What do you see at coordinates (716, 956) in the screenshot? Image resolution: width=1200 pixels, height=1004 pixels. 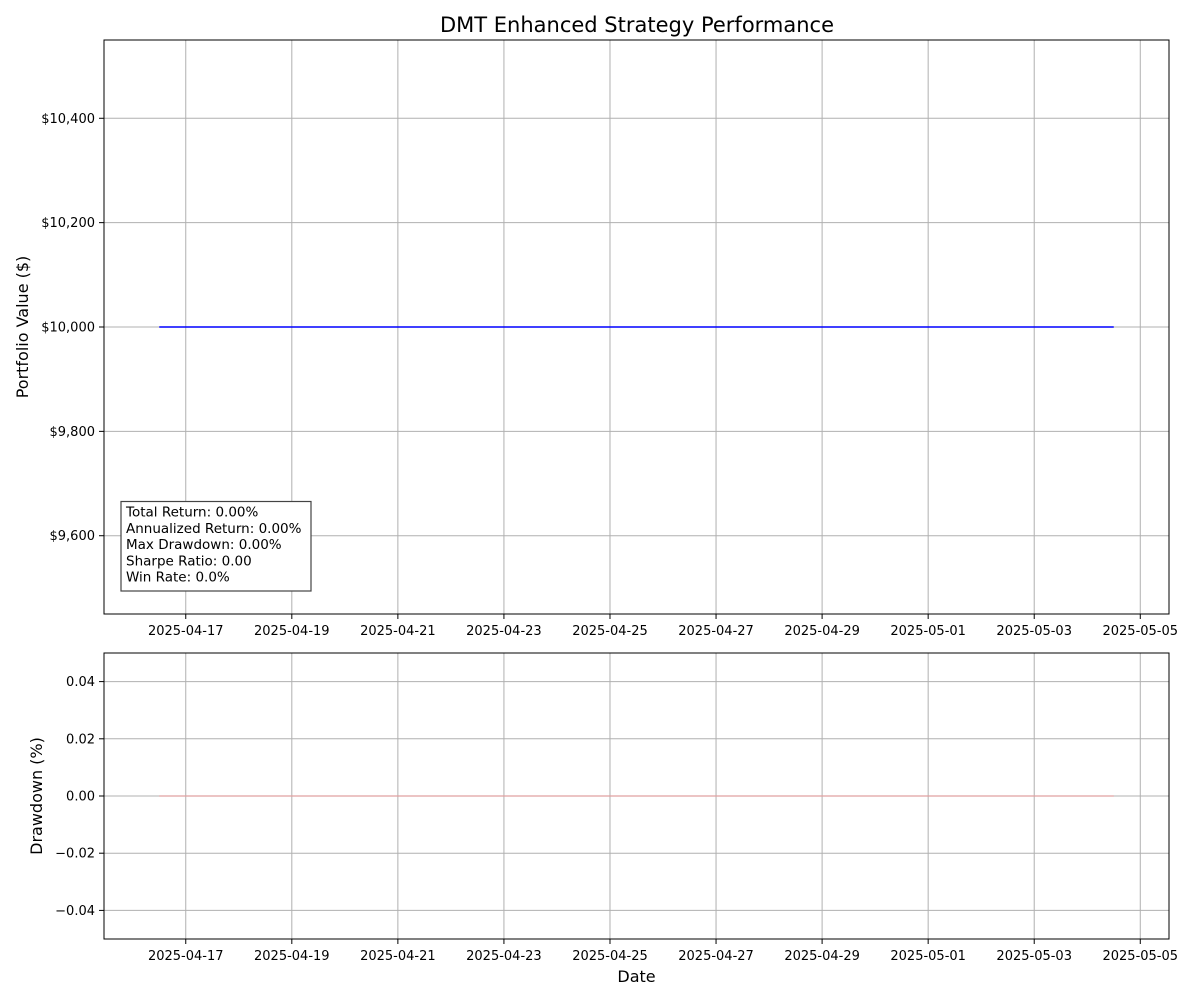 I see `bottom-x-tick-label: 2025-04-27` at bounding box center [716, 956].